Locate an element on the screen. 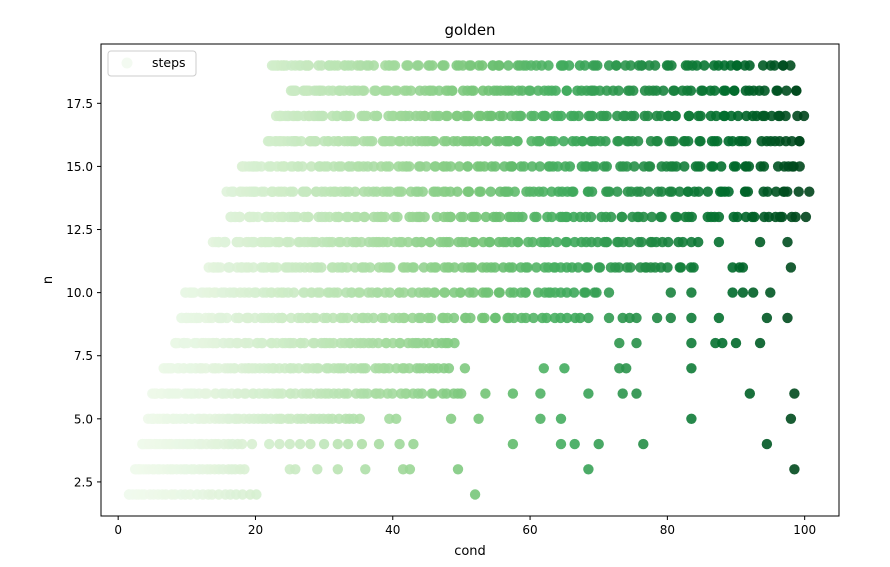  x-tick-label: 80 is located at coordinates (667, 530).